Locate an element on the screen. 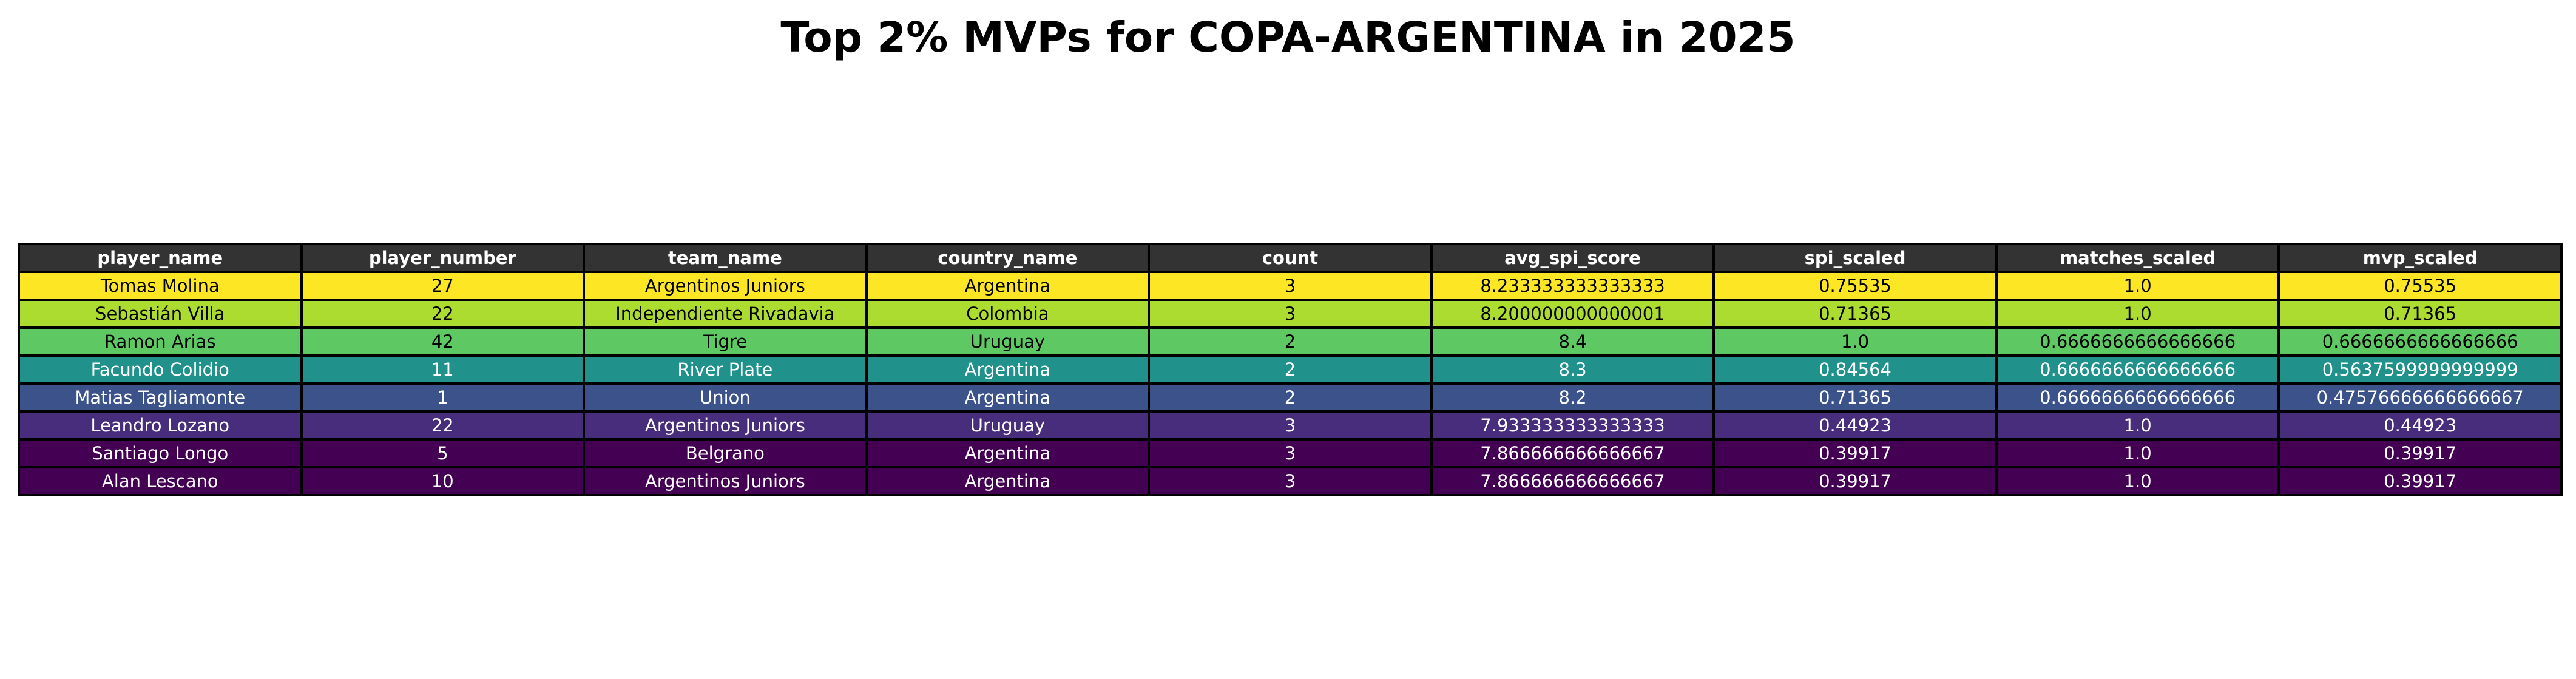 Image resolution: width=2576 pixels, height=679 pixels. cell-player-number: 1 is located at coordinates (443, 397).